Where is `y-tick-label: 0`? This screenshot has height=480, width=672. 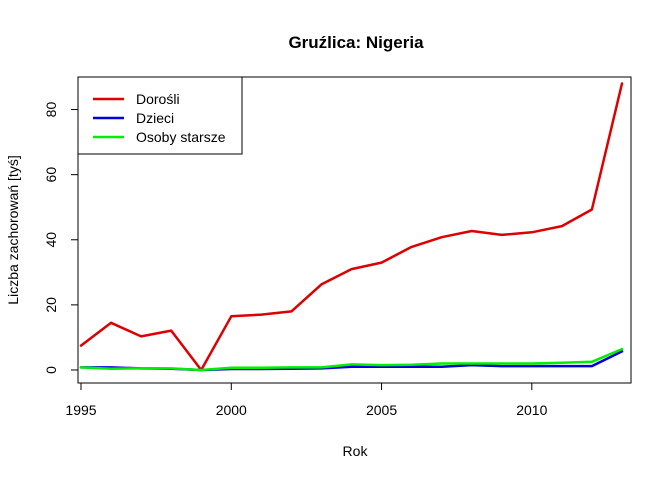
y-tick-label: 0 is located at coordinates (51, 370).